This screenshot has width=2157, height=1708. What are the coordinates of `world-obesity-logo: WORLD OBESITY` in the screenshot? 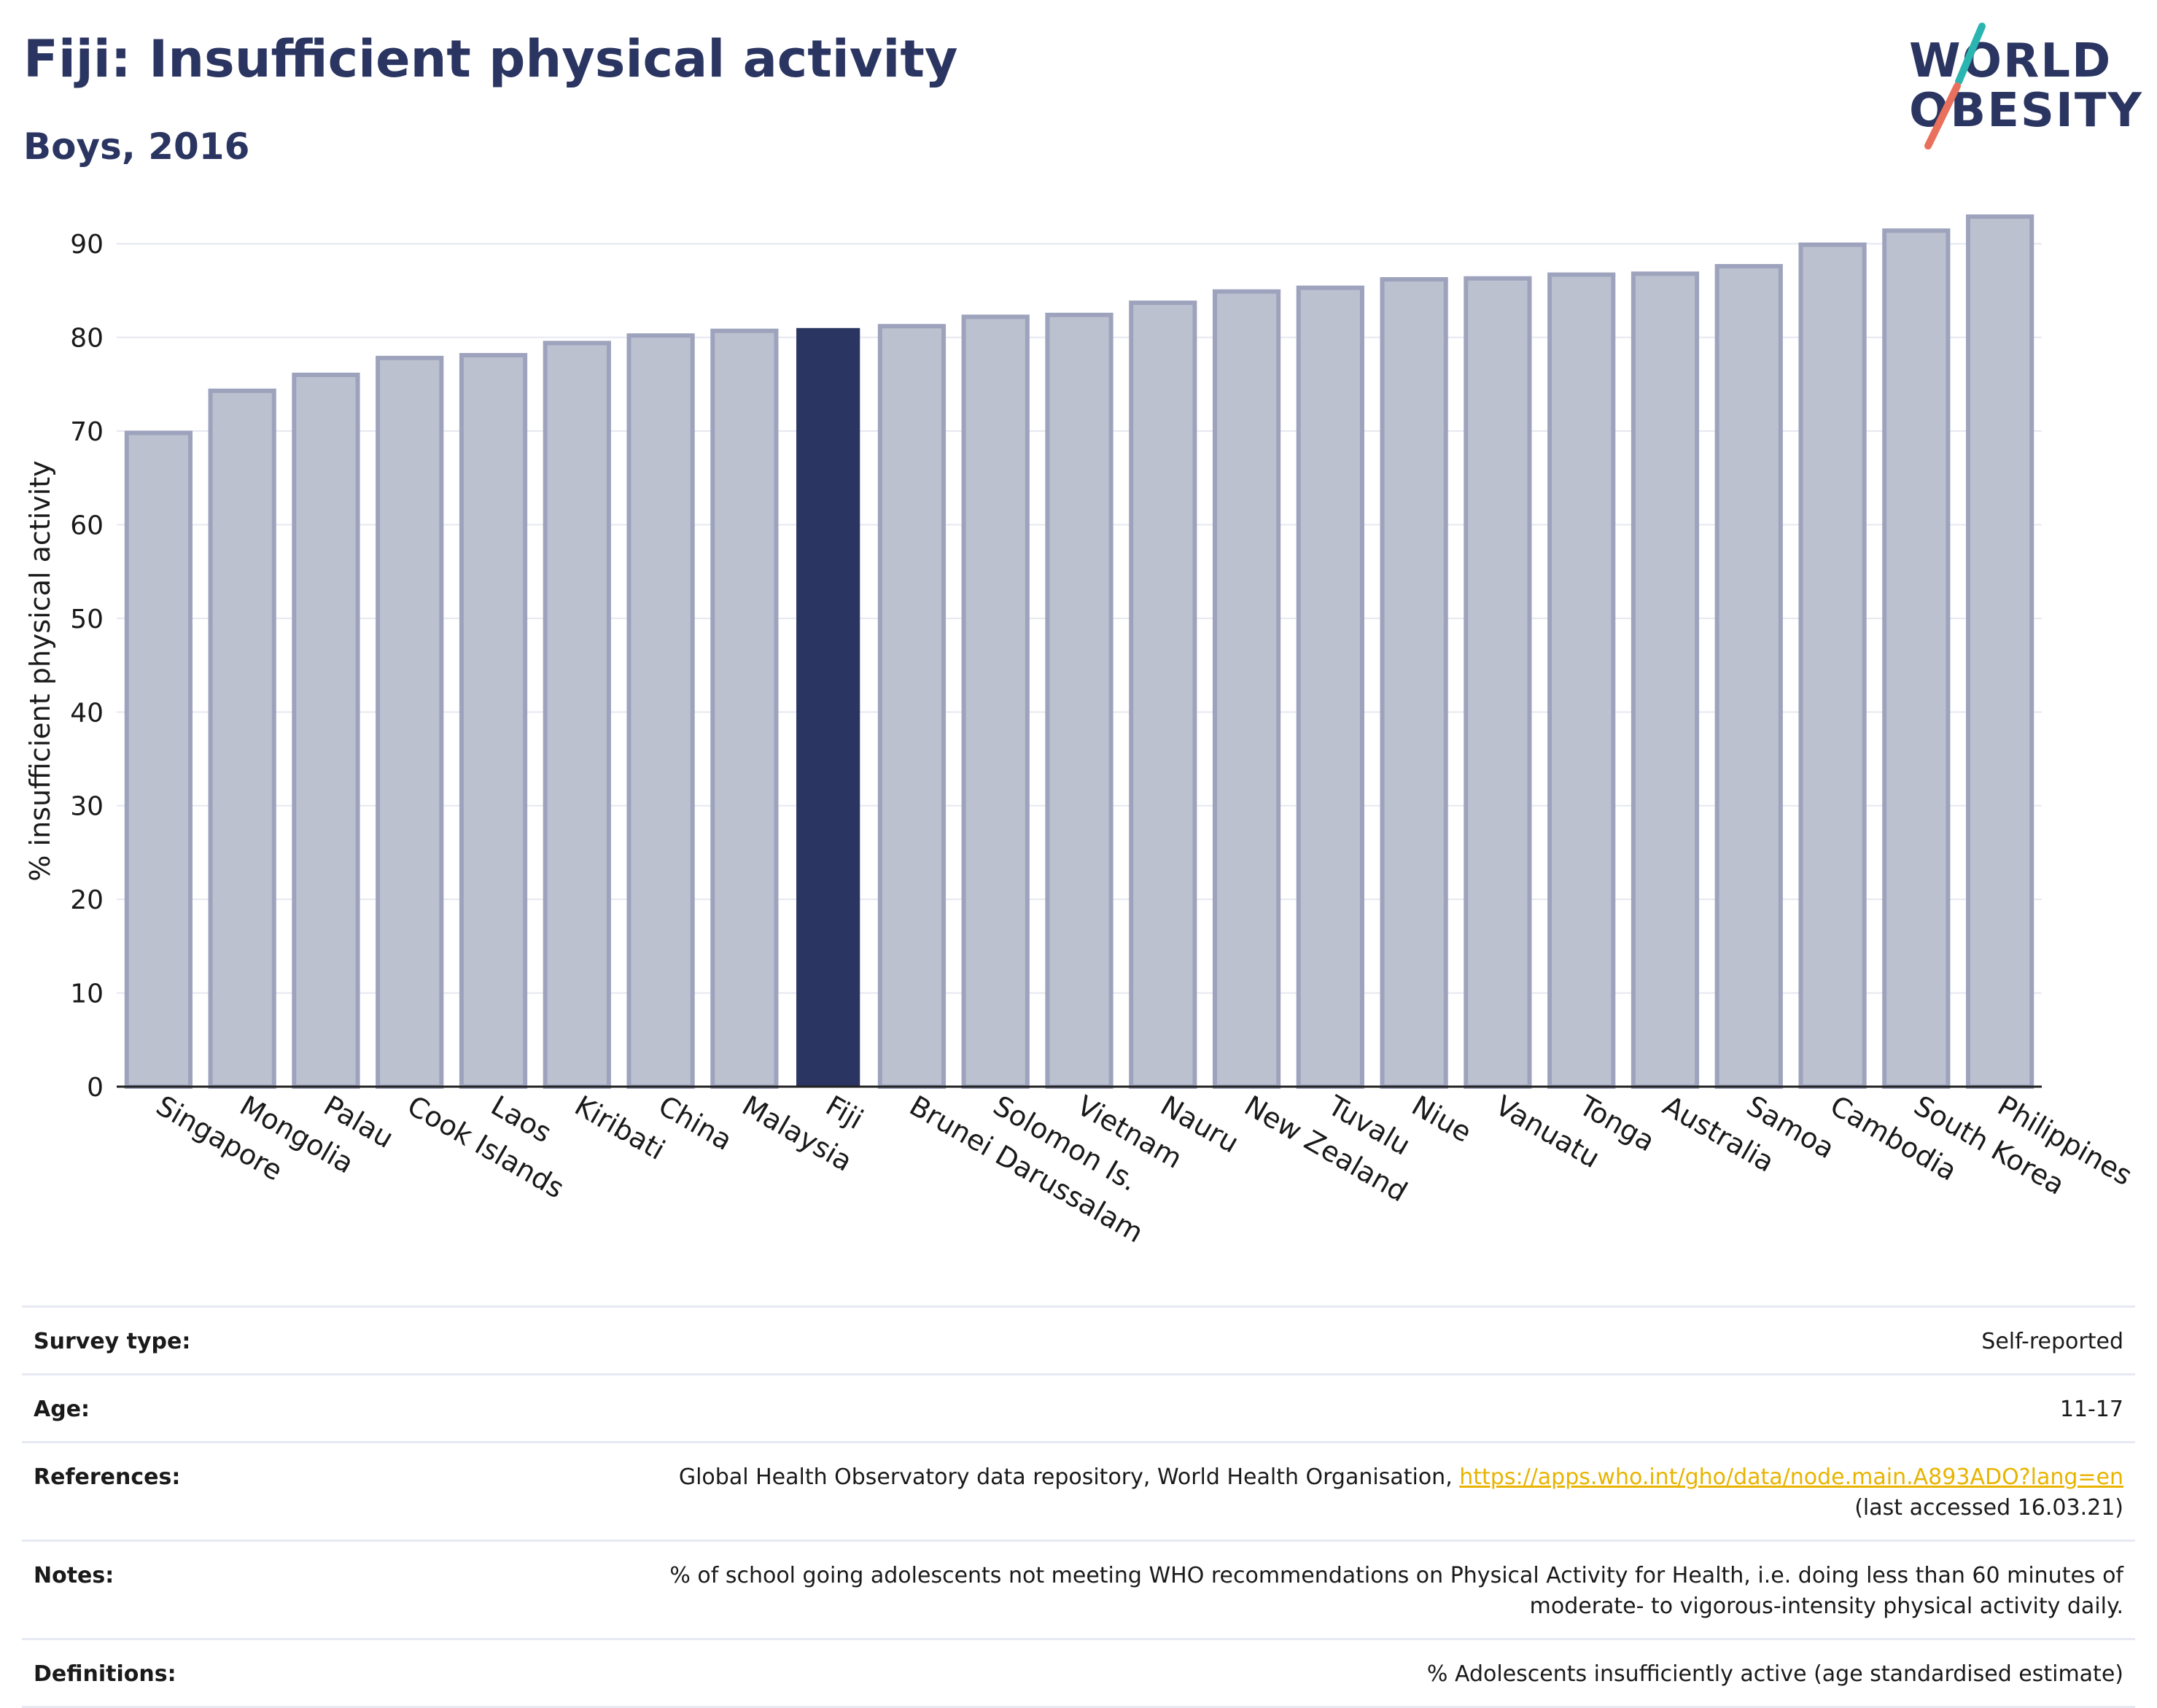 It's located at (2023, 87).